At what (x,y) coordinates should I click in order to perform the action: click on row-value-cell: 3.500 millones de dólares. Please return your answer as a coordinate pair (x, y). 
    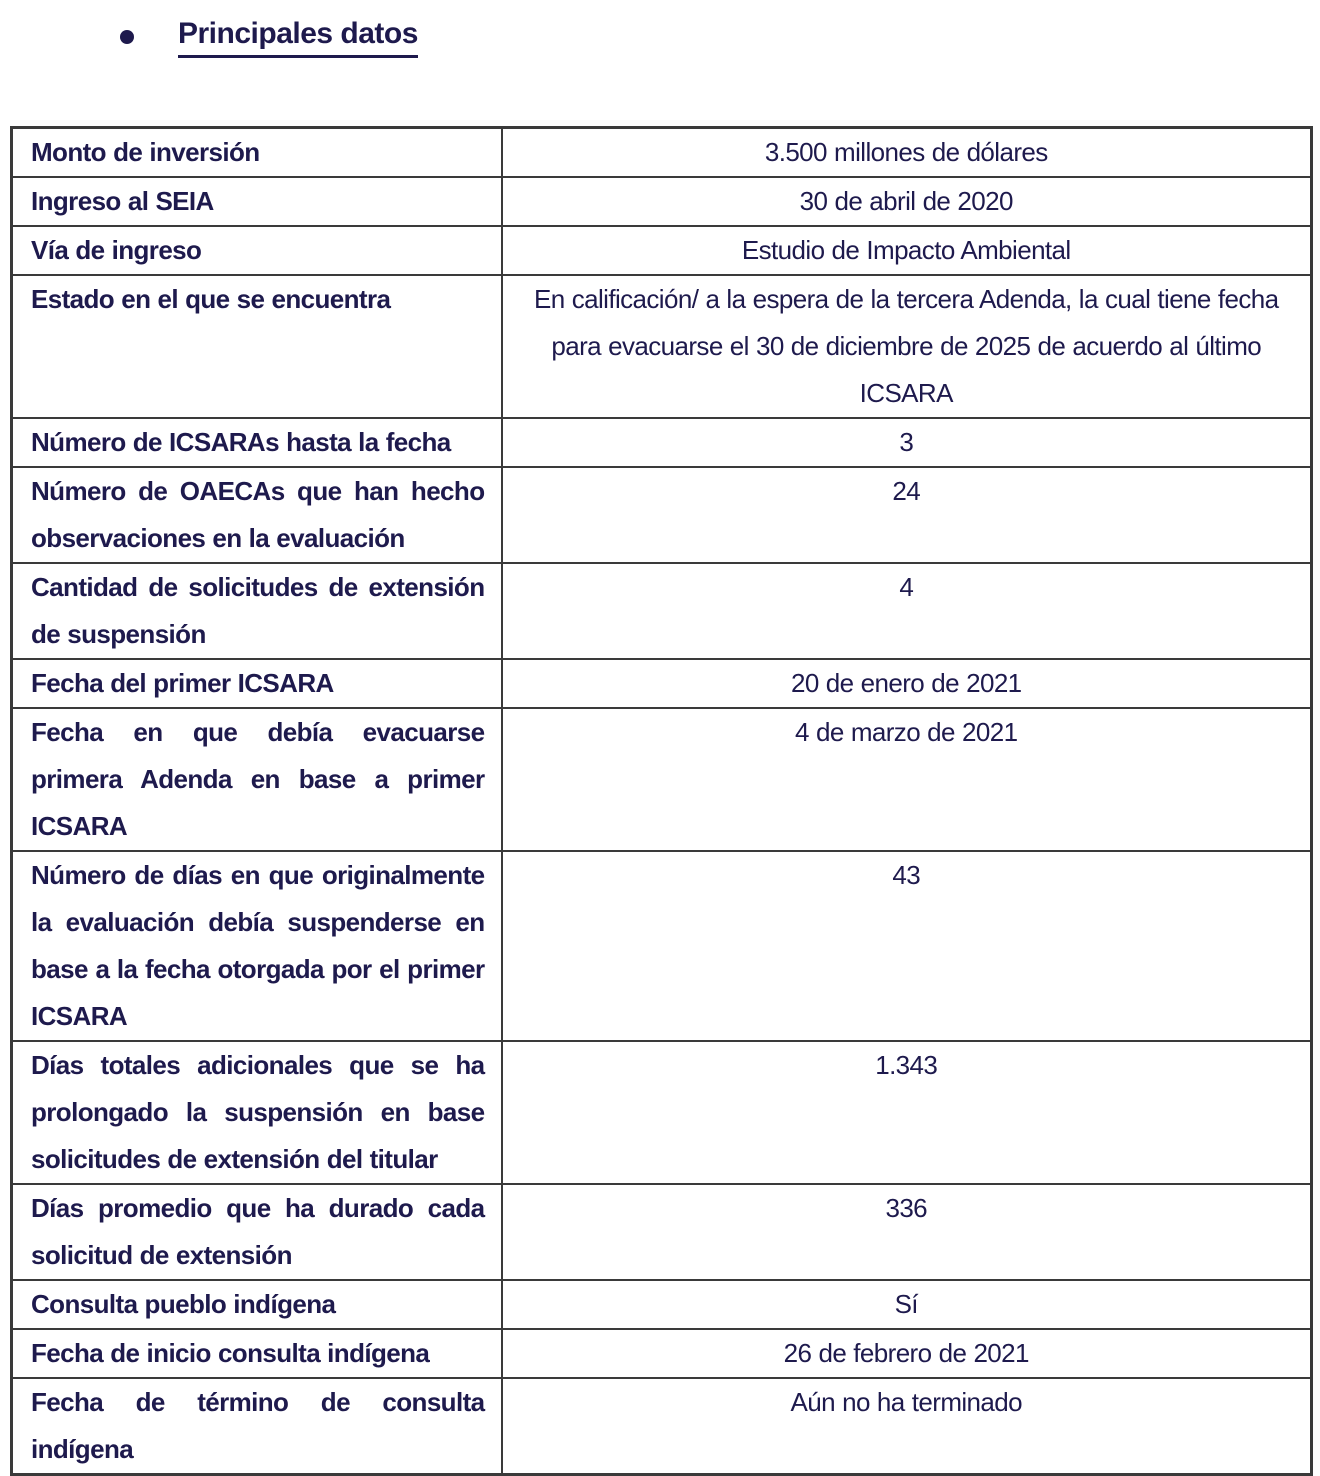
    Looking at the image, I should click on (906, 152).